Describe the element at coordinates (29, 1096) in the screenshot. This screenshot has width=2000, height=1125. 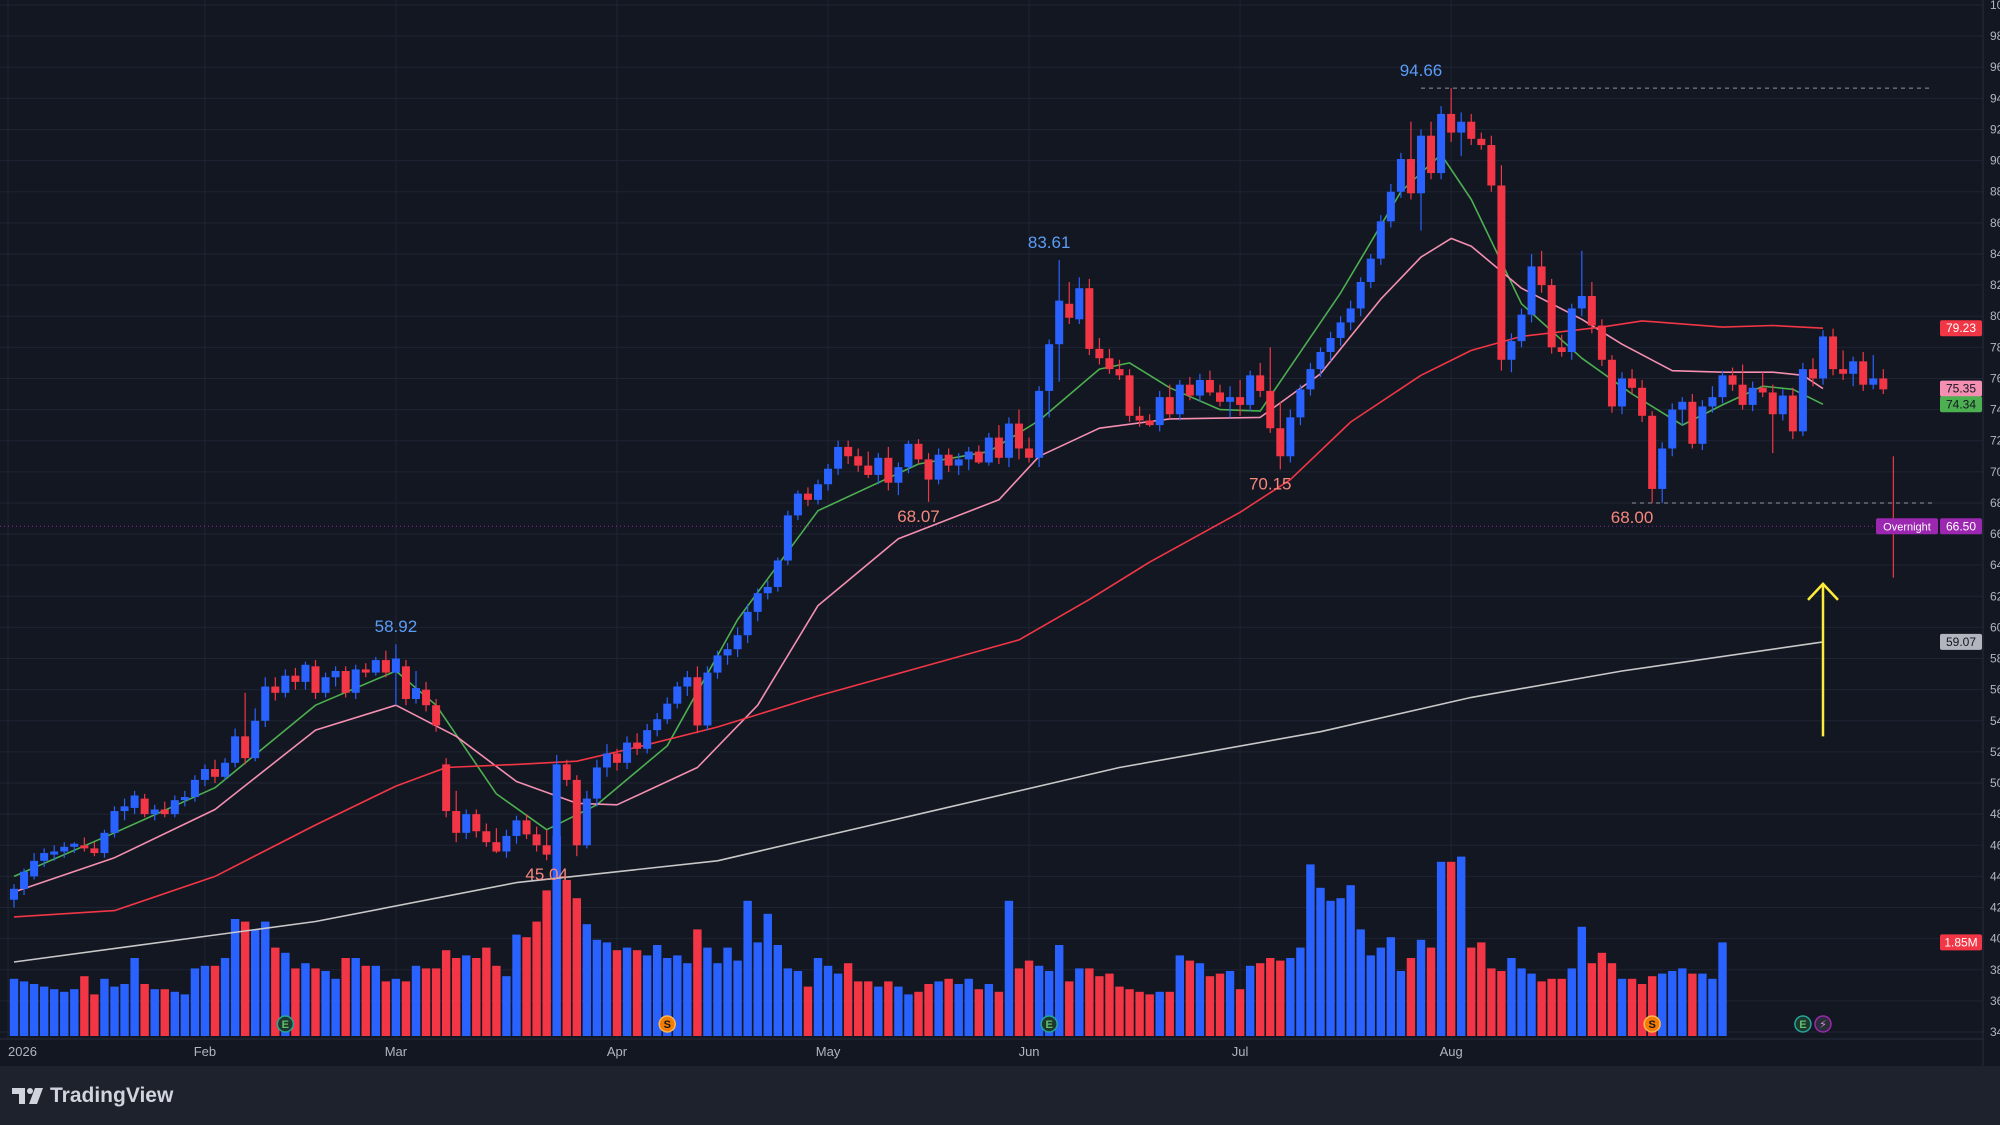
I see `tradingview-logo-icon` at that location.